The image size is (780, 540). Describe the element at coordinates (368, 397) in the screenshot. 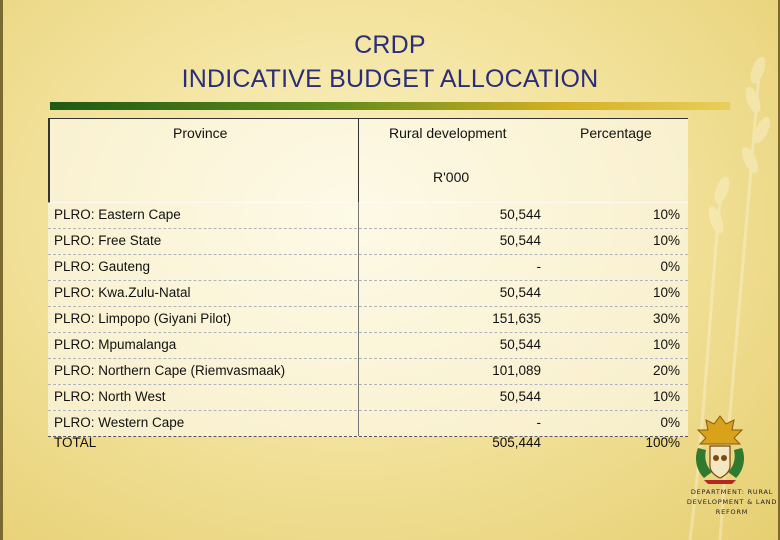

I see `table-row: PLRO: North West 50,544 10%` at that location.